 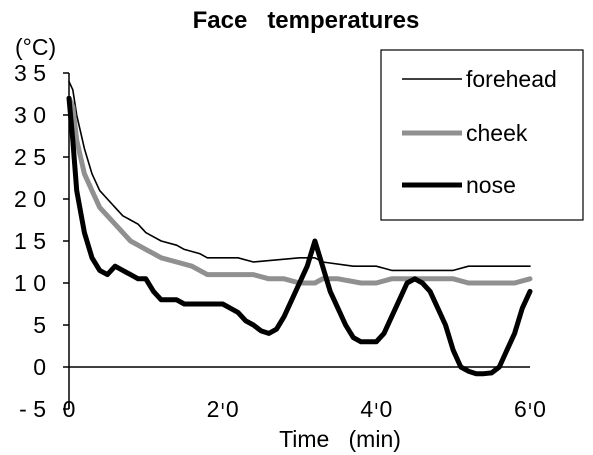 I want to click on y-tick-label: 3 0, so click(x=30, y=115).